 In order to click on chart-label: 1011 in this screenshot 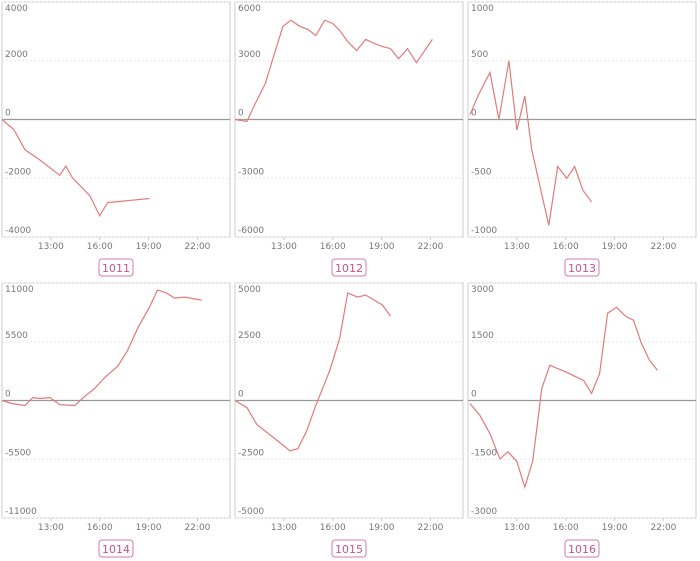, I will do `click(116, 268)`.